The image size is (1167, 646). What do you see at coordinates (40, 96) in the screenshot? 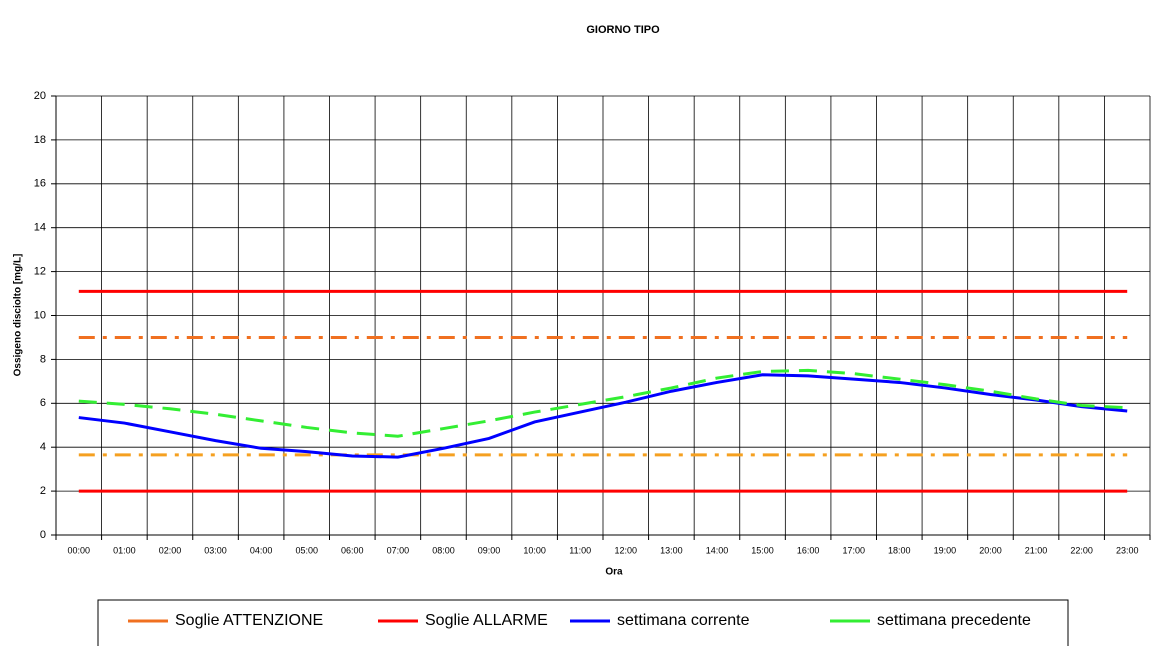
I see `y-tick-label: 20` at bounding box center [40, 96].